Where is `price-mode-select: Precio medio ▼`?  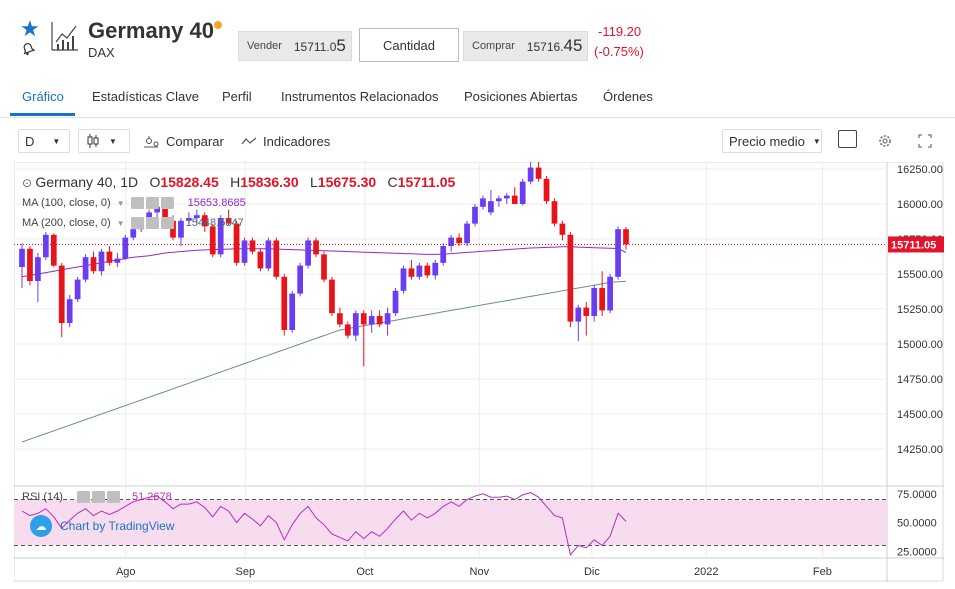
price-mode-select: Precio medio ▼ is located at coordinates (772, 141).